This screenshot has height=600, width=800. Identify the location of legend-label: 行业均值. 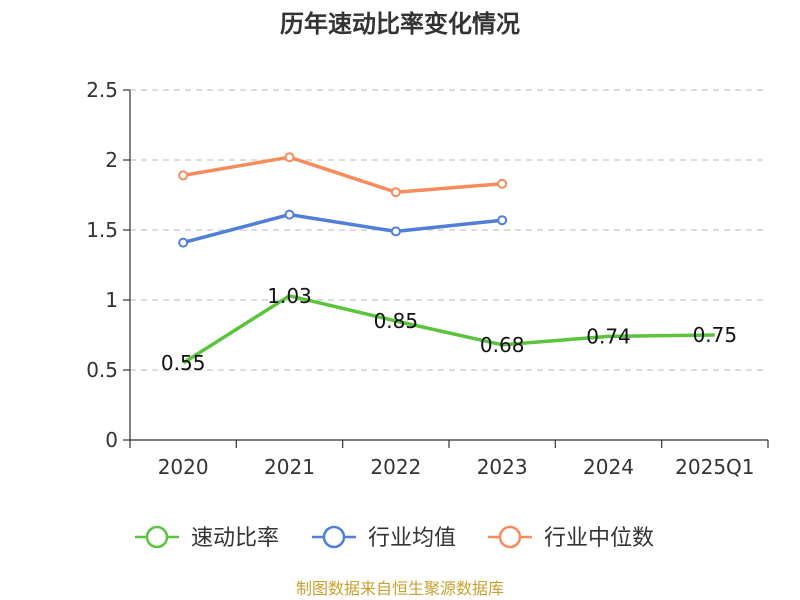
(412, 538).